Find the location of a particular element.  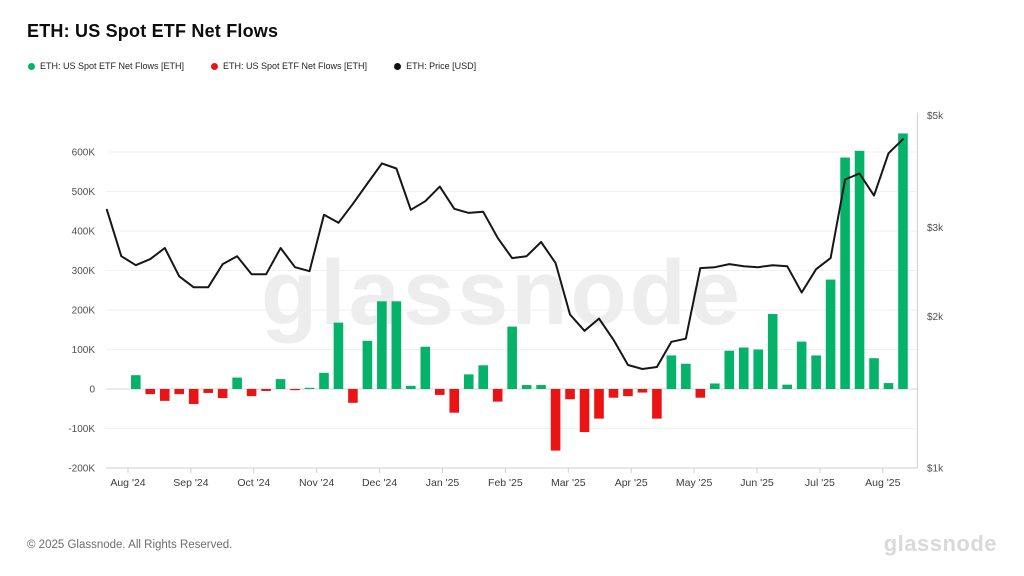

svg-text: 600K is located at coordinates (84, 153).